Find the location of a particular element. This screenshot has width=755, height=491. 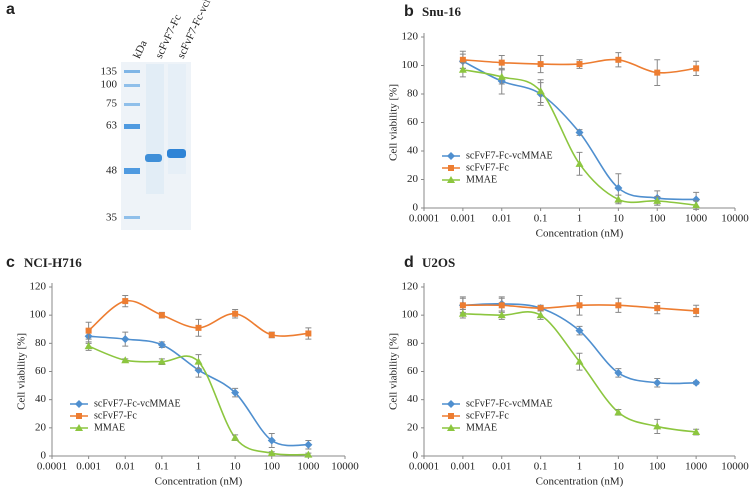

x-tick-label: 0.0001 is located at coordinates (424, 219).